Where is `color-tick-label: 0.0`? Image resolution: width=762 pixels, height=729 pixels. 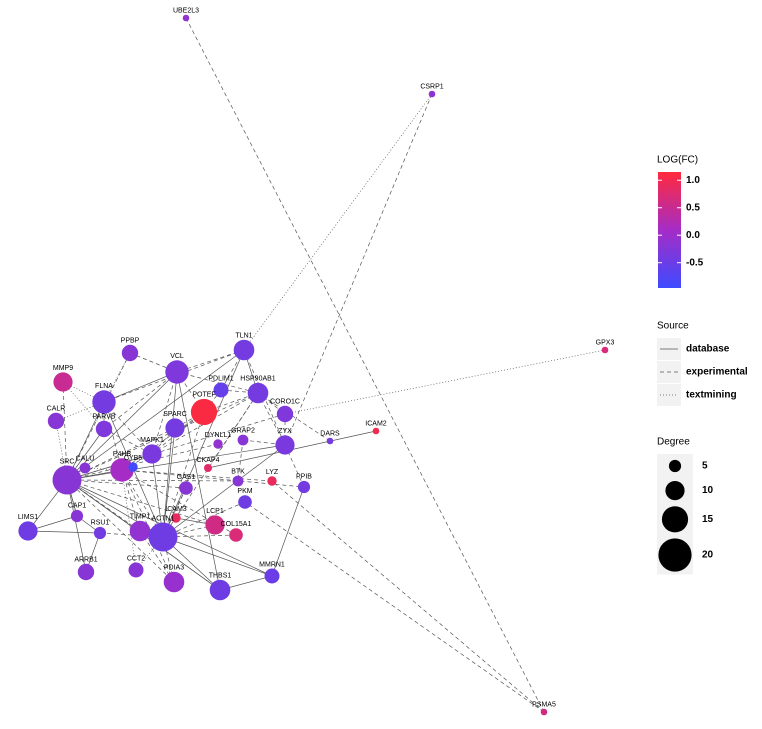 color-tick-label: 0.0 is located at coordinates (693, 235).